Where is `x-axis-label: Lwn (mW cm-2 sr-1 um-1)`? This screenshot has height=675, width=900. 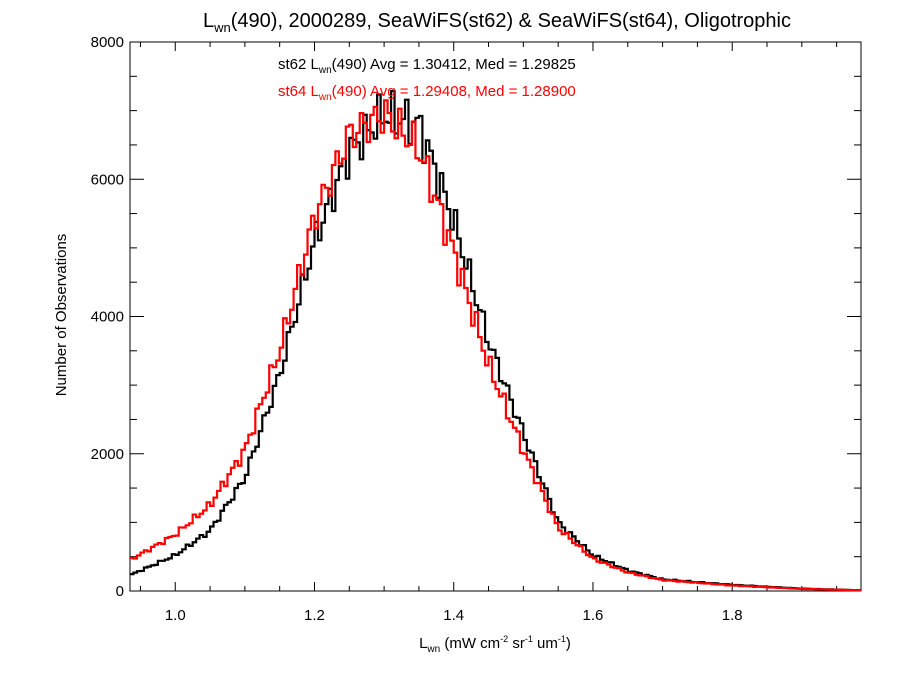
x-axis-label: Lwn (mW cm-2 sr-1 um-1) is located at coordinates (495, 644).